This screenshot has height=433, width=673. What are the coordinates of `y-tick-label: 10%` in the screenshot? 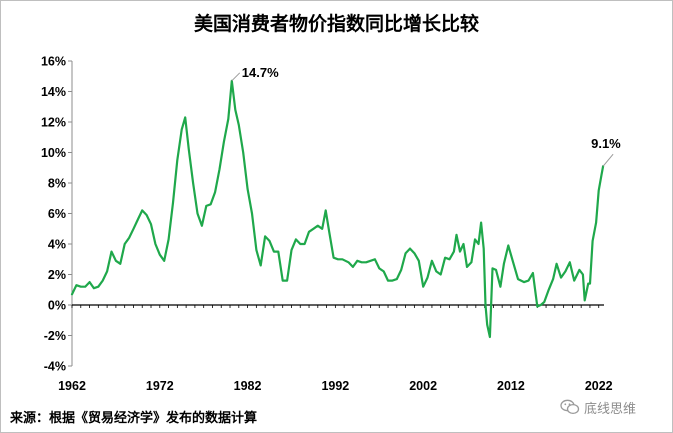 It's located at (53, 153).